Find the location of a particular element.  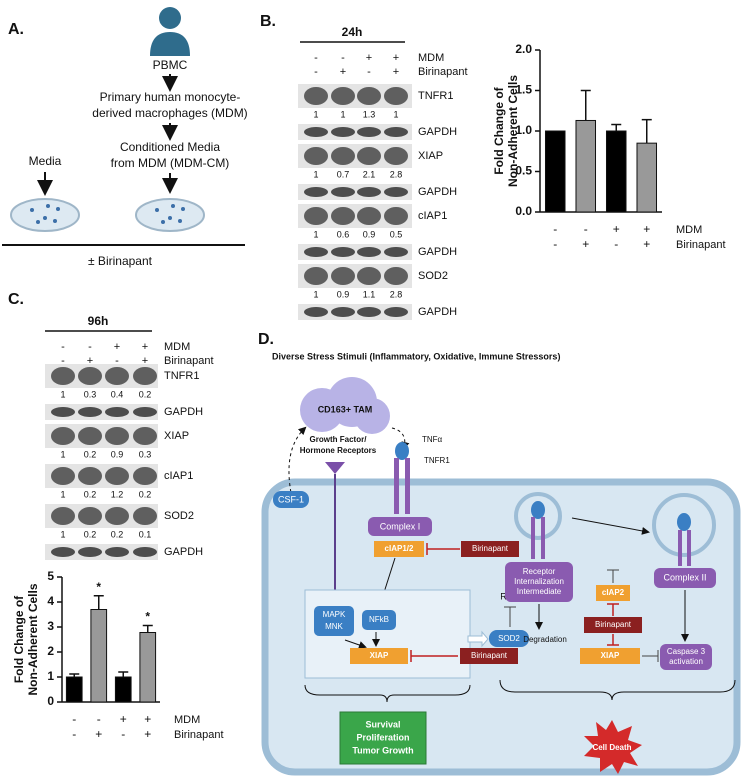

panel-letter: B. is located at coordinates (268, 21).